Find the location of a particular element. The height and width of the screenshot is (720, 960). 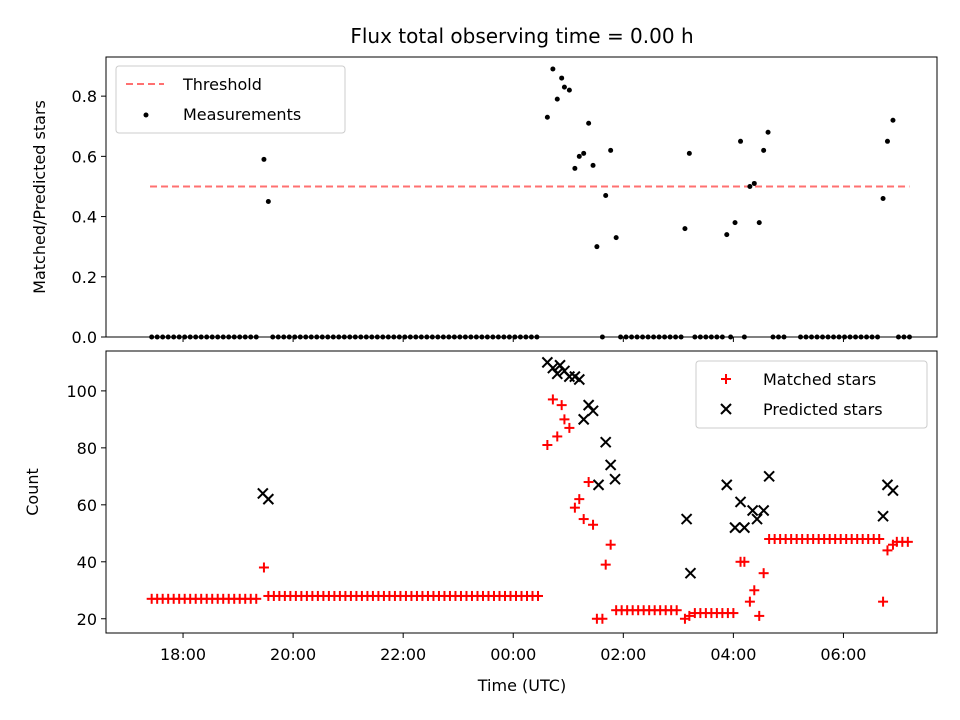

chart-title: Flux total observing time = 0.00 h is located at coordinates (521, 36).